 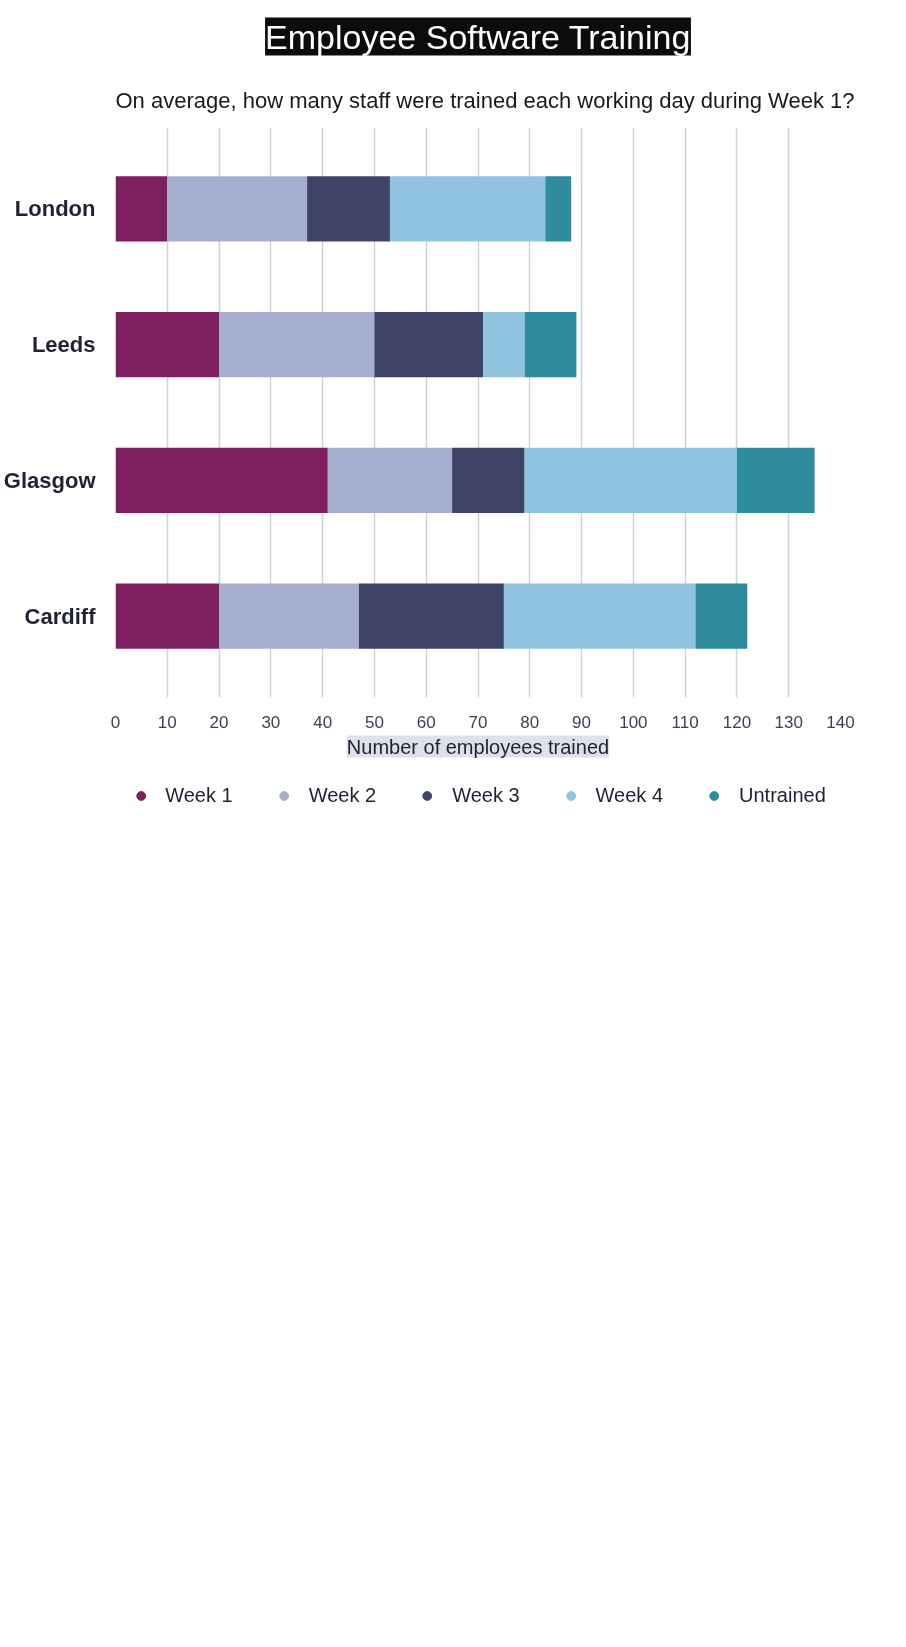 What do you see at coordinates (271, 722) in the screenshot?
I see `x-tick-label: 30` at bounding box center [271, 722].